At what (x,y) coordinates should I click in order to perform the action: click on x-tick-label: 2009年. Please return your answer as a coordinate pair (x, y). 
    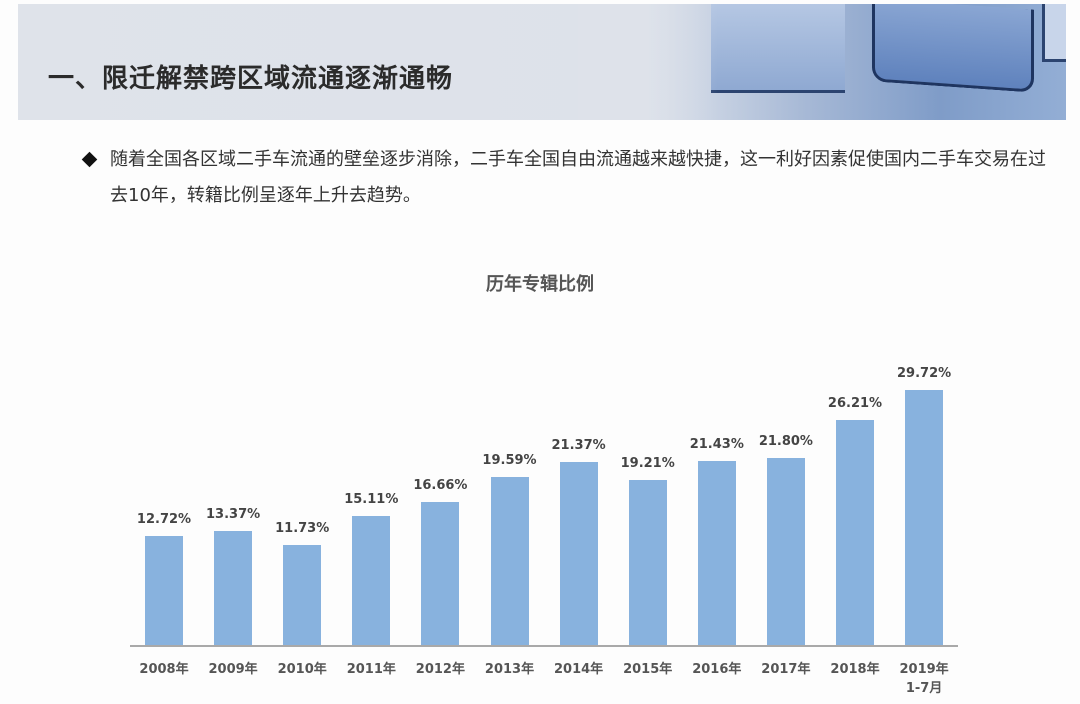
    Looking at the image, I should click on (233, 669).